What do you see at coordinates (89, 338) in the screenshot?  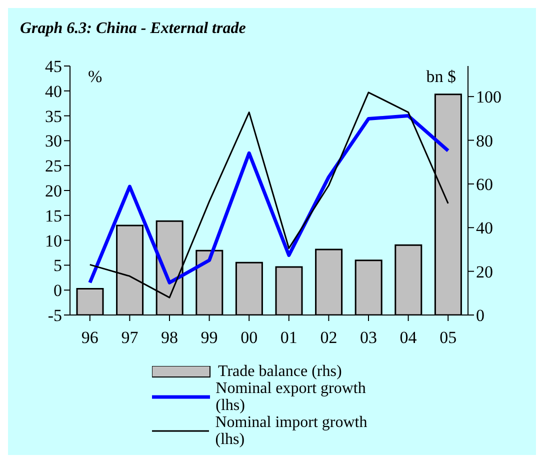 I see `x-tick-label: 96` at bounding box center [89, 338].